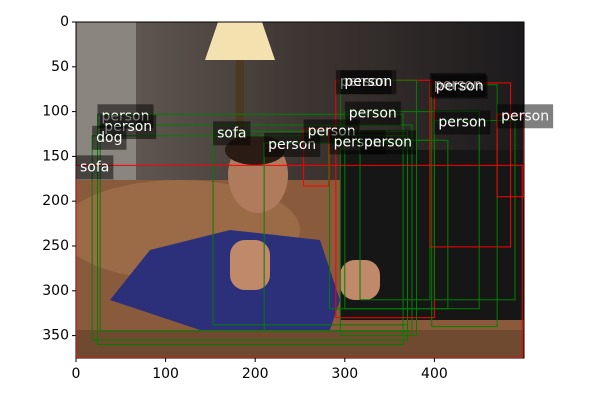 This screenshot has height=404, width=600. I want to click on x-tick-label: 200, so click(255, 374).